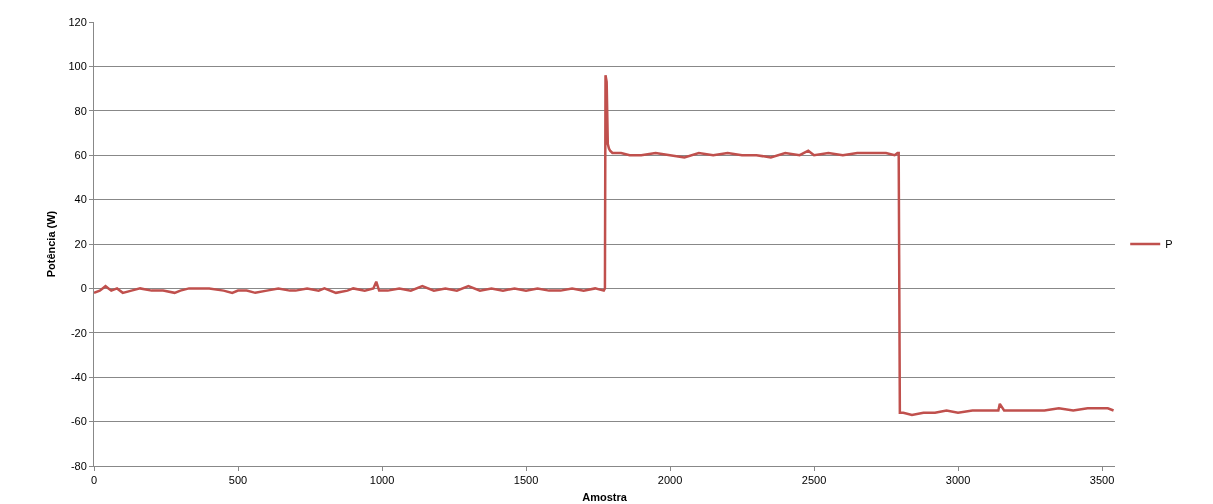 This screenshot has width=1213, height=504. I want to click on y-tick-label: 40, so click(80, 199).